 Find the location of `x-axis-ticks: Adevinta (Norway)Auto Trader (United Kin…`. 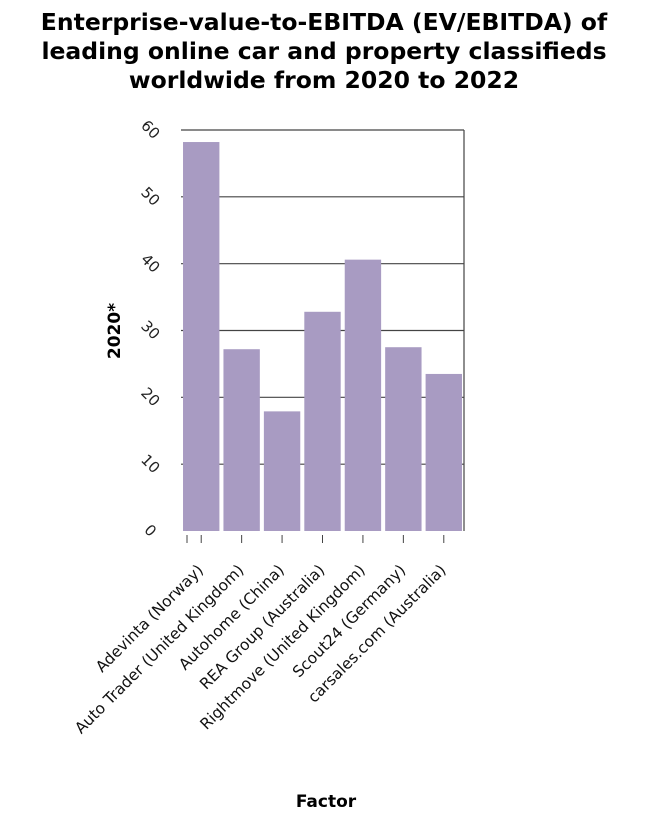

x-axis-ticks: Adevinta (Norway)Auto Trader (United Kin… is located at coordinates (260, 636).